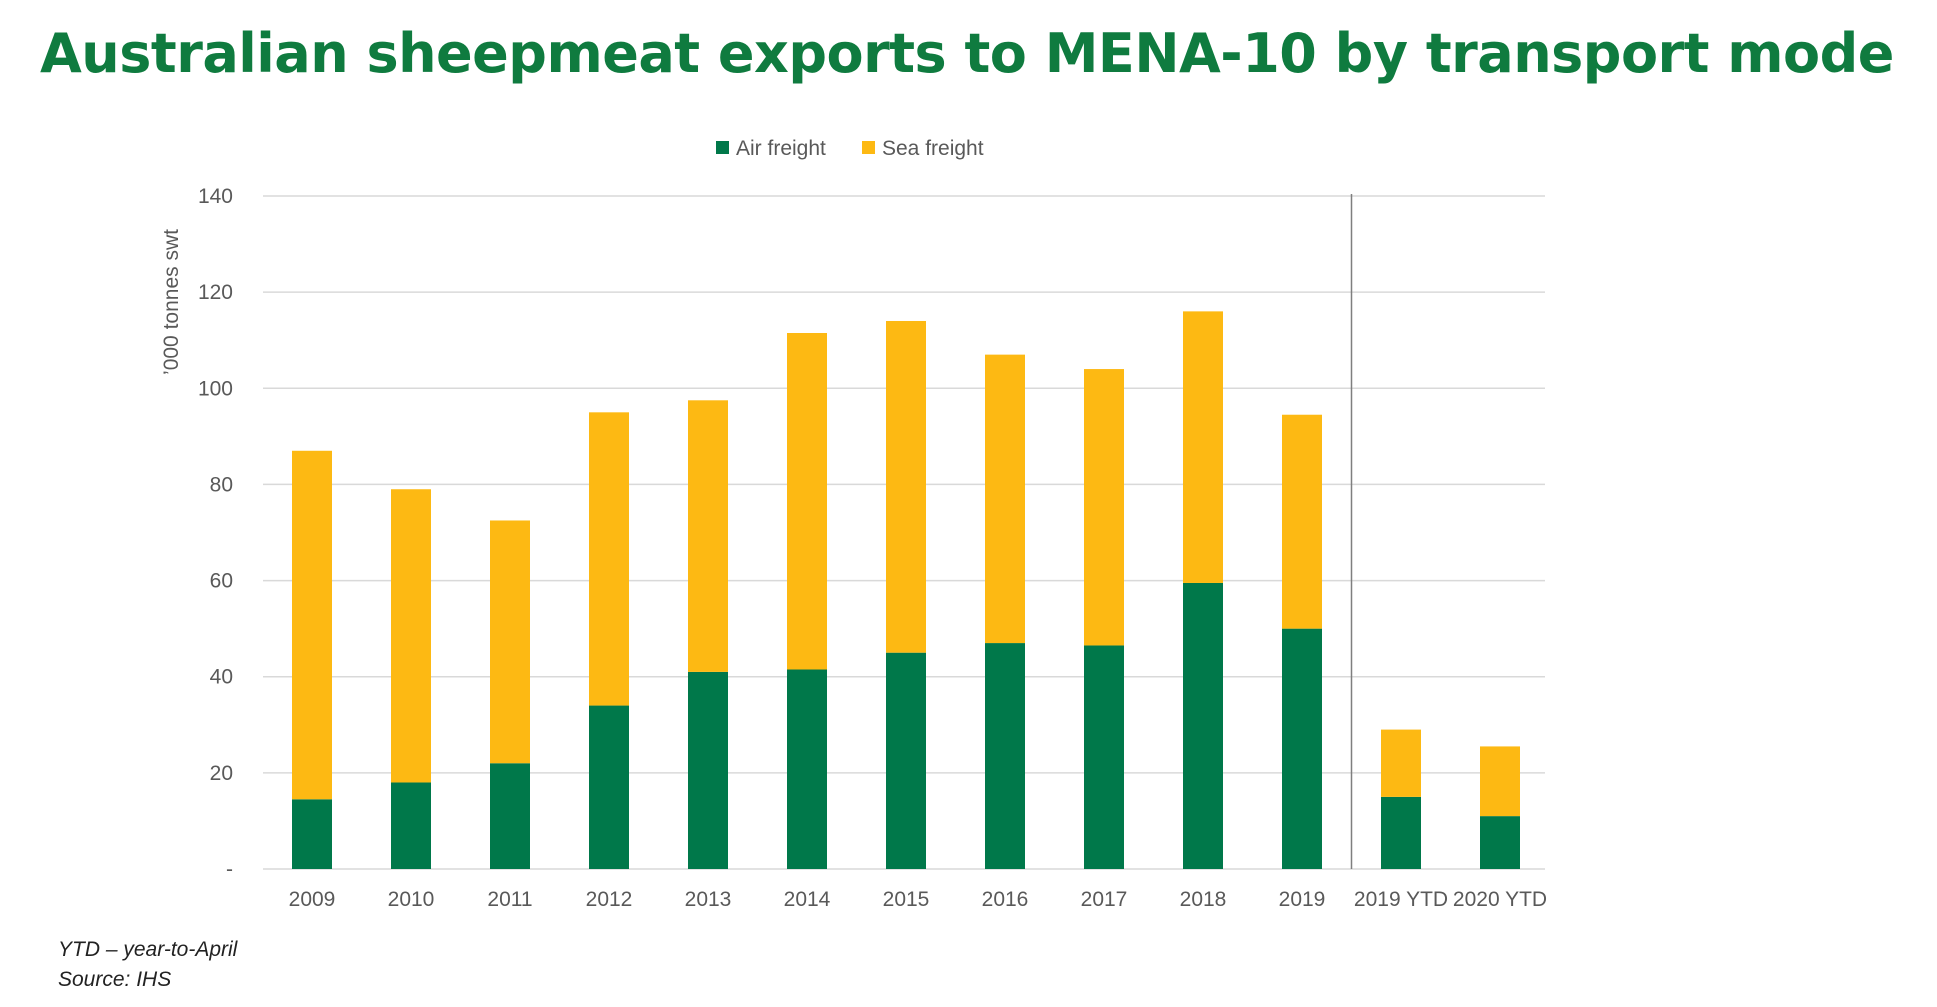 This screenshot has height=1007, width=1937. What do you see at coordinates (722, 147) in the screenshot?
I see `legend-swatch-air` at bounding box center [722, 147].